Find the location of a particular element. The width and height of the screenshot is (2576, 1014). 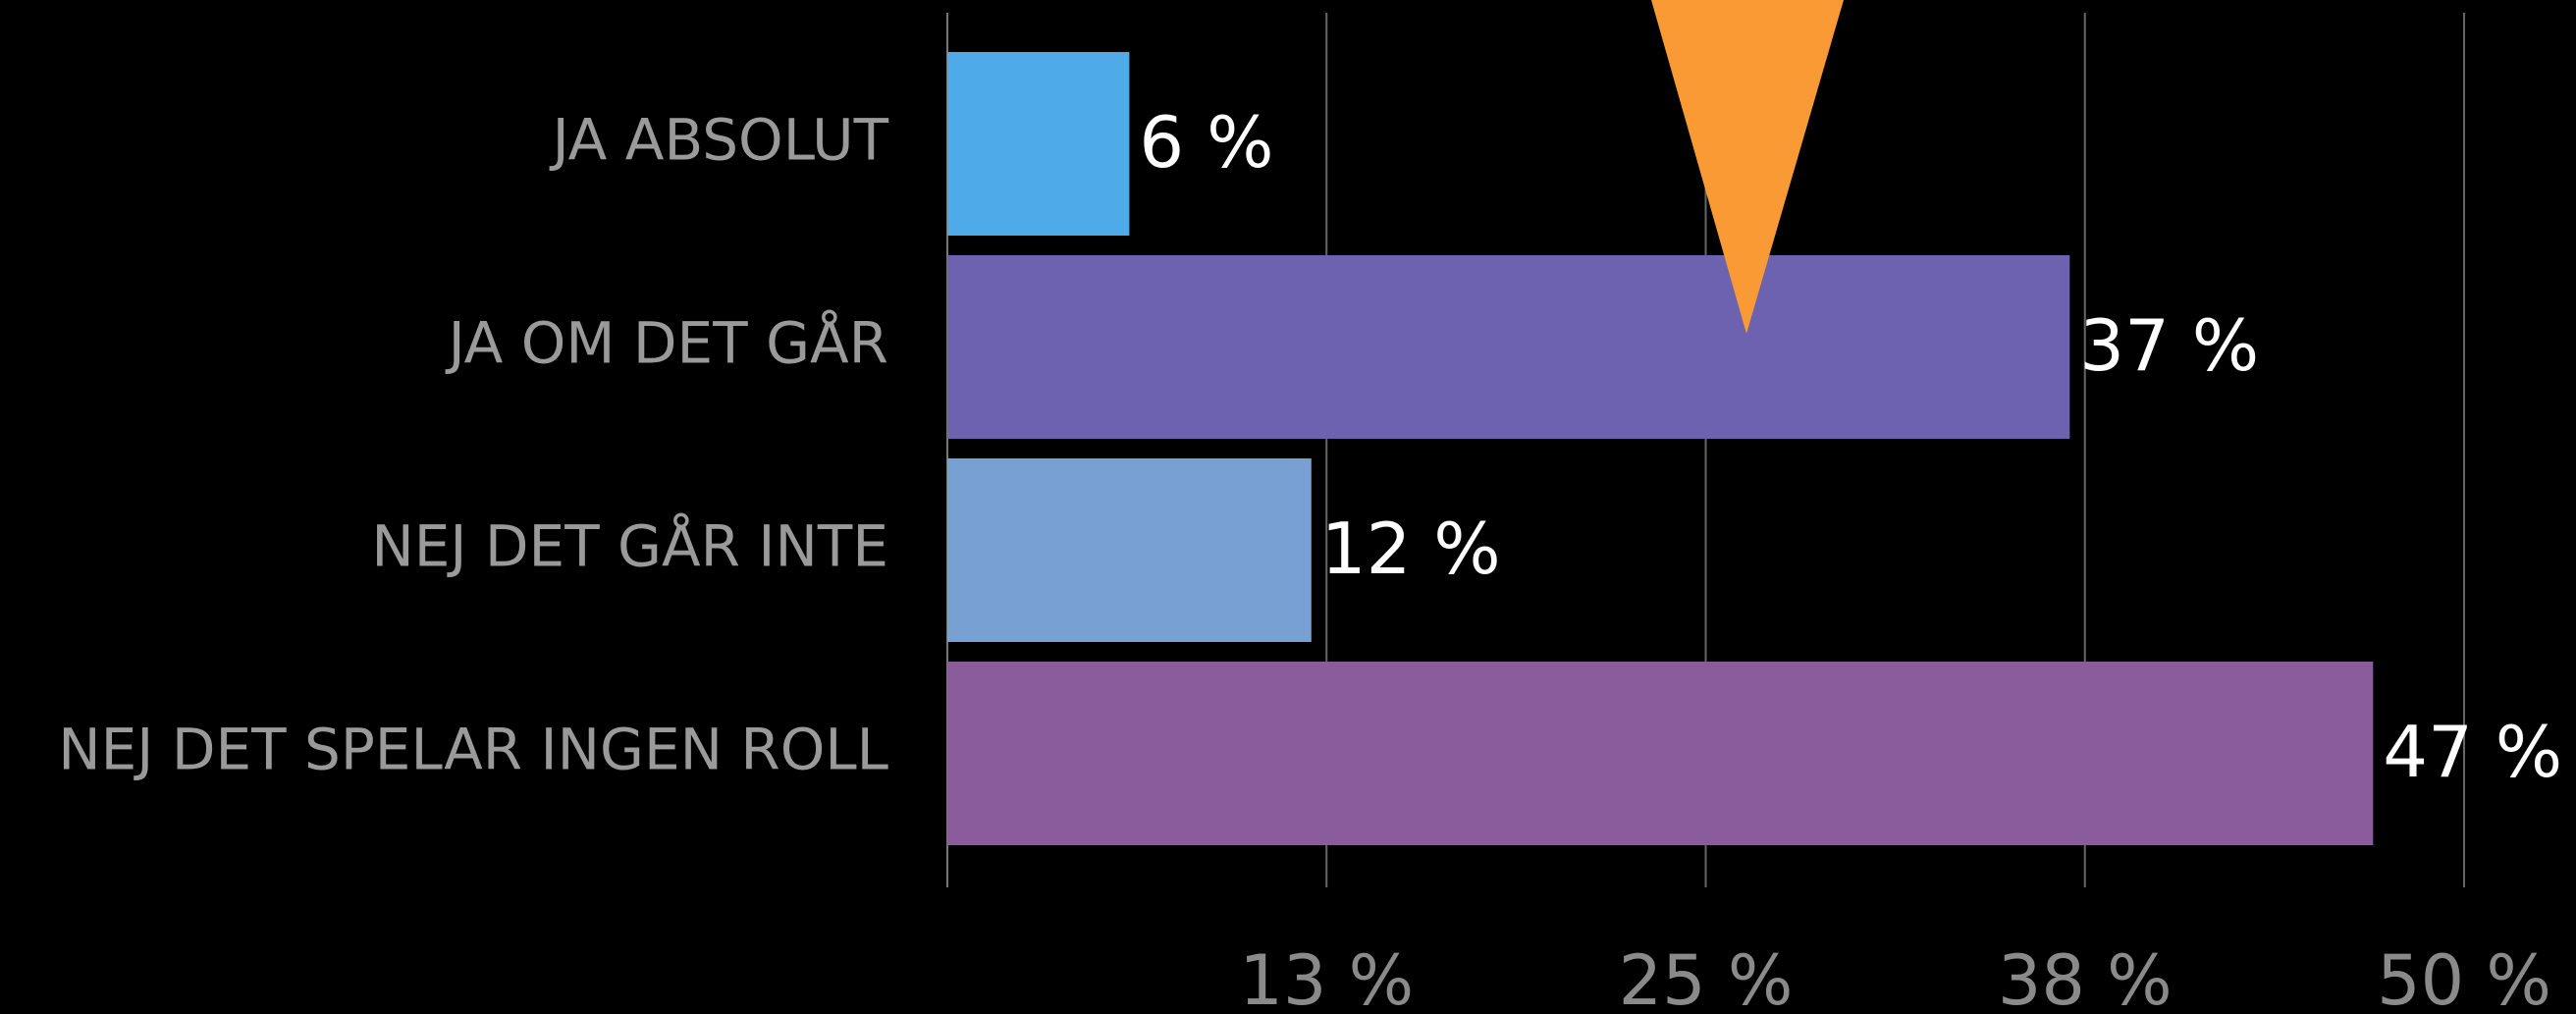

x-tick-label: 38 % is located at coordinates (2085, 977).